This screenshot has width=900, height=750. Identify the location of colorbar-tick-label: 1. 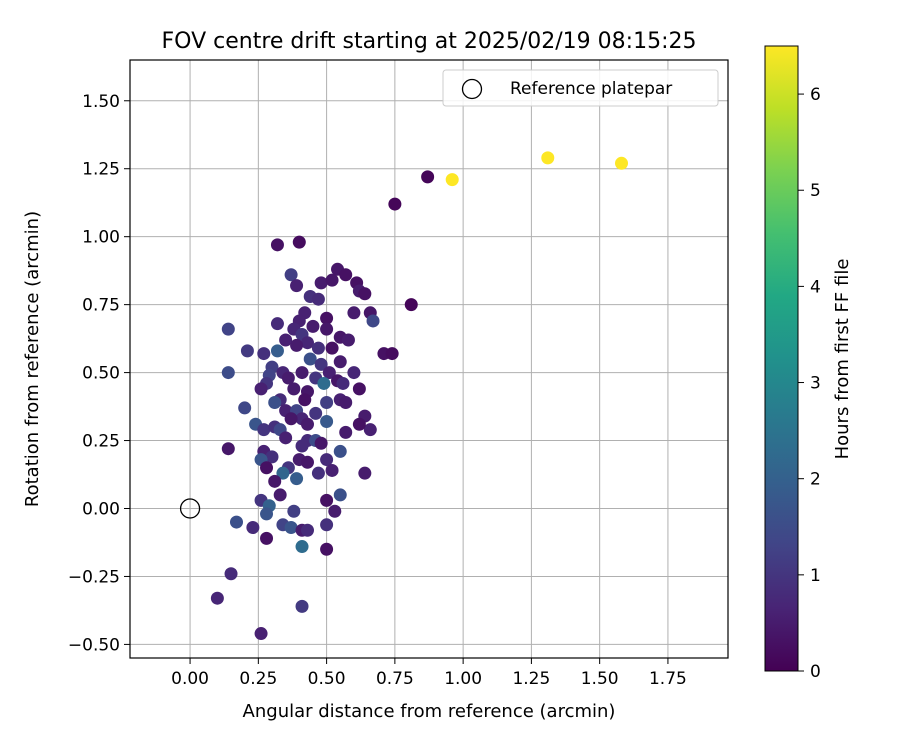
(815, 576).